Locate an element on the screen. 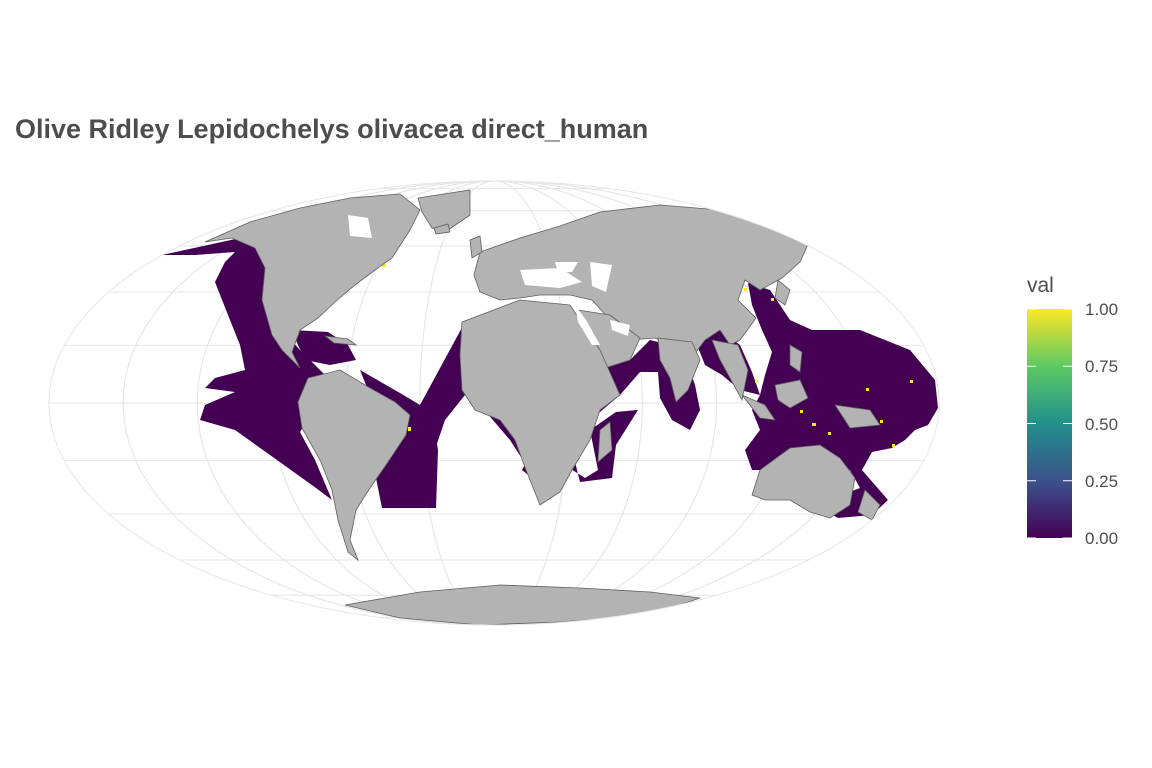 The image size is (1152, 768). land-madagascar is located at coordinates (605, 442).